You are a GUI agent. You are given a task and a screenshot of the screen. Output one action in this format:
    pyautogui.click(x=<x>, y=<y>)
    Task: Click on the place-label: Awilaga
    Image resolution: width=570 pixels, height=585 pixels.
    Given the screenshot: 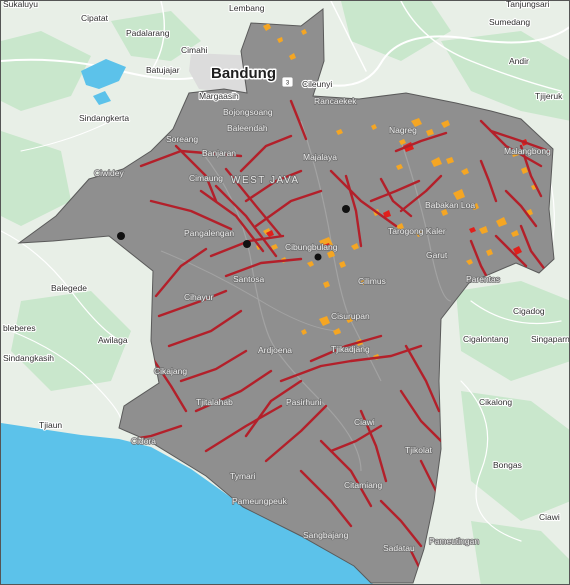 What is the action you would take?
    pyautogui.click(x=113, y=340)
    